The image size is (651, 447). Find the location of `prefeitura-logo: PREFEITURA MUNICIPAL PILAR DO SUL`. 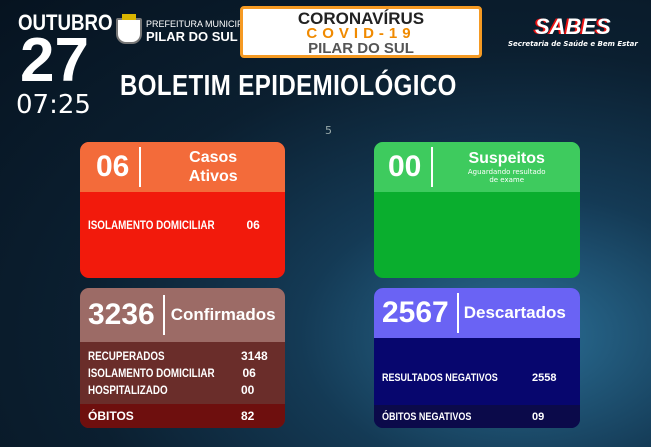

prefeitura-logo: PREFEITURA MUNICIPAL PILAR DO SUL is located at coordinates (185, 29).